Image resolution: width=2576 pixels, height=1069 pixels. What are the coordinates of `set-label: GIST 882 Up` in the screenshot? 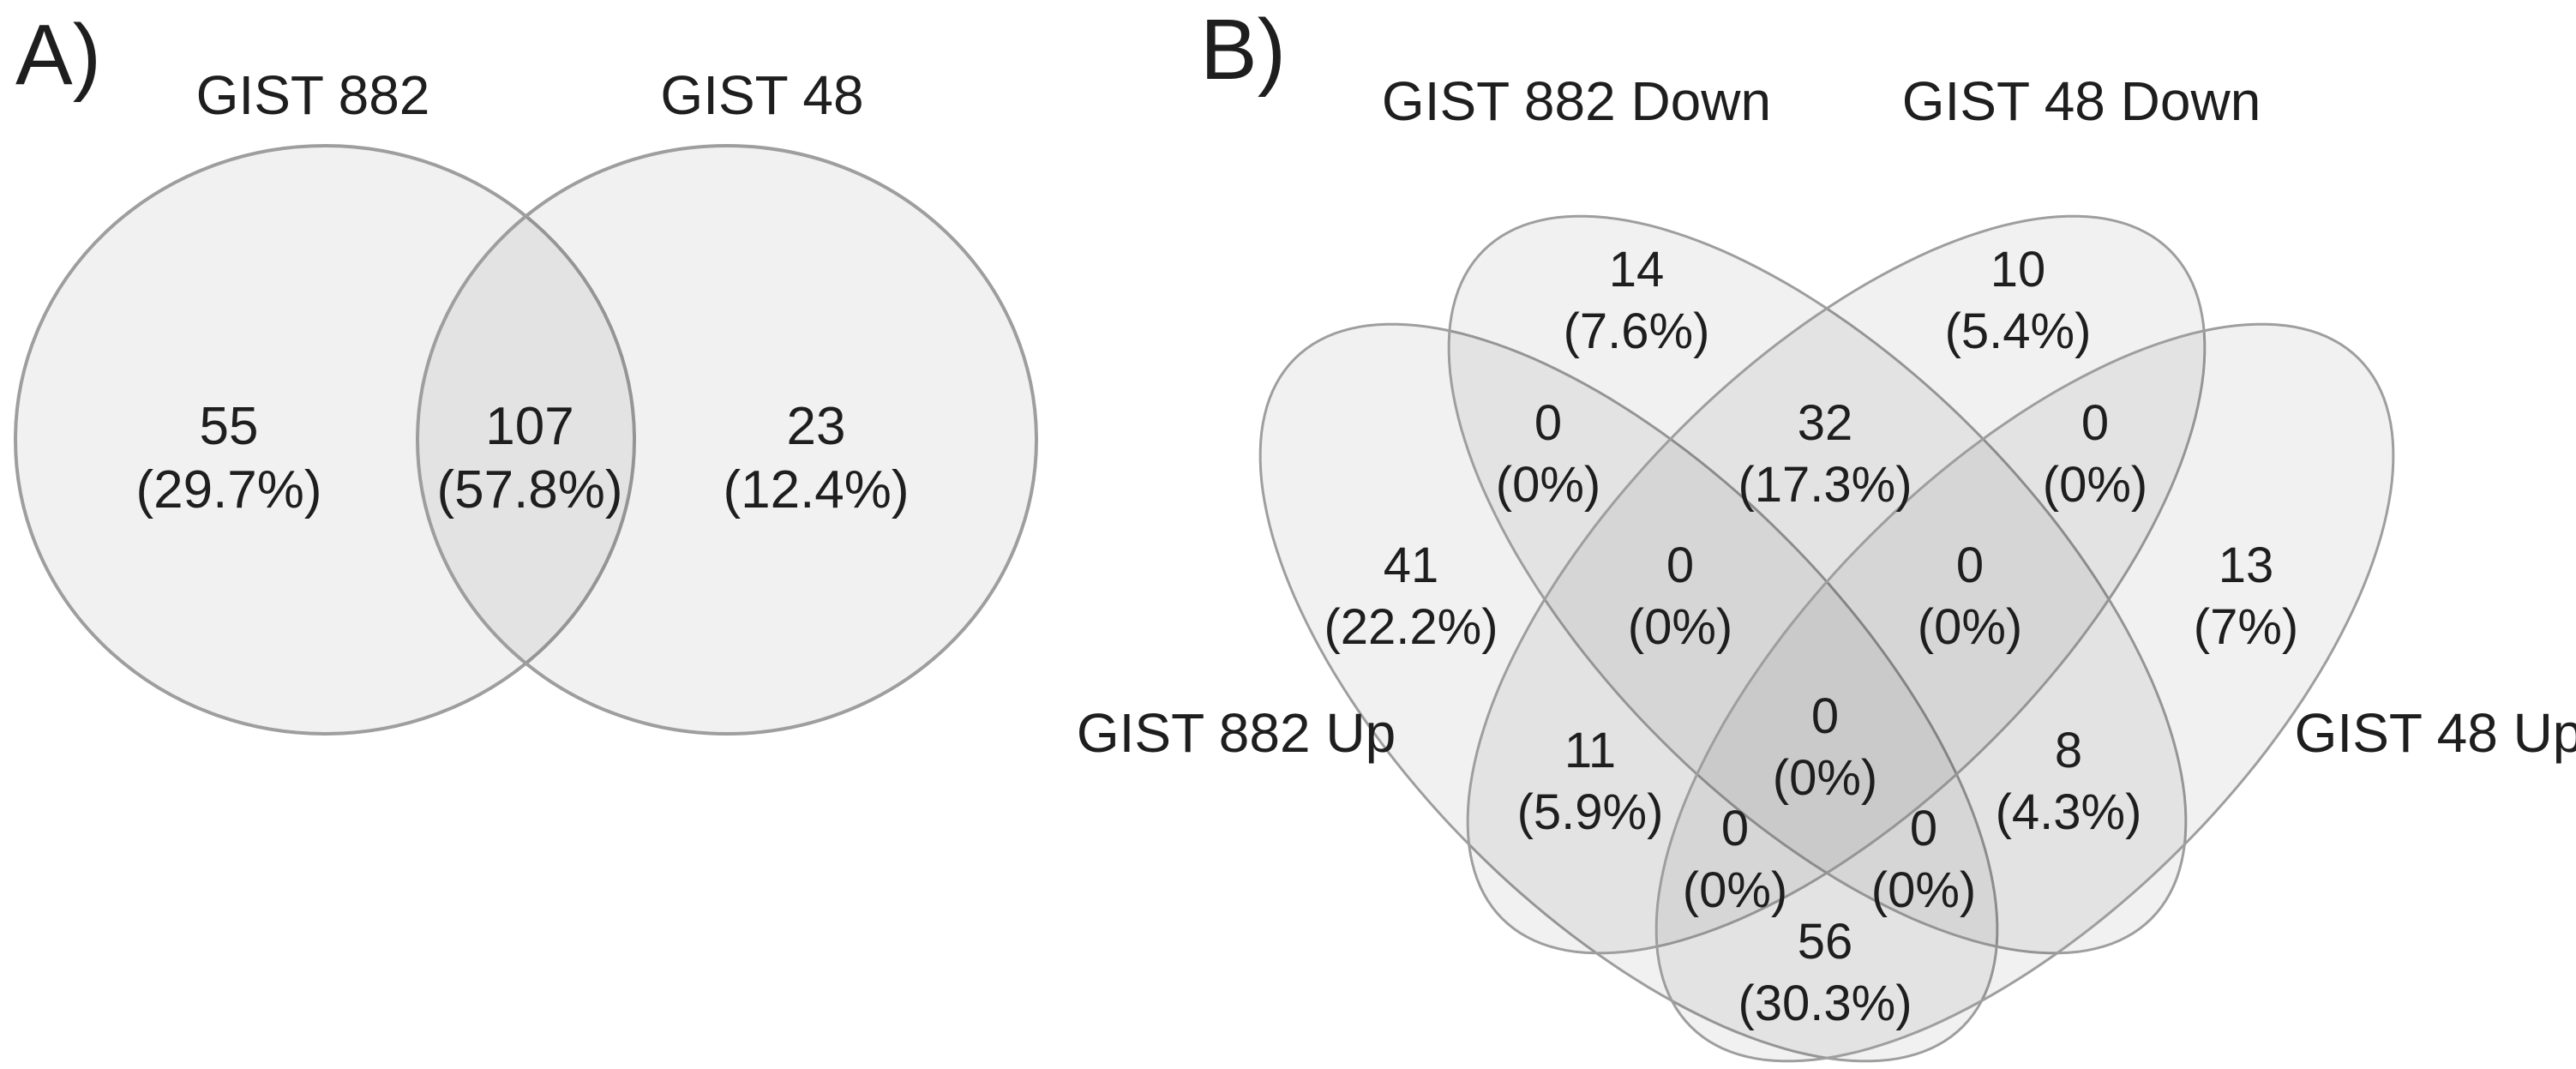 It's located at (1236, 733).